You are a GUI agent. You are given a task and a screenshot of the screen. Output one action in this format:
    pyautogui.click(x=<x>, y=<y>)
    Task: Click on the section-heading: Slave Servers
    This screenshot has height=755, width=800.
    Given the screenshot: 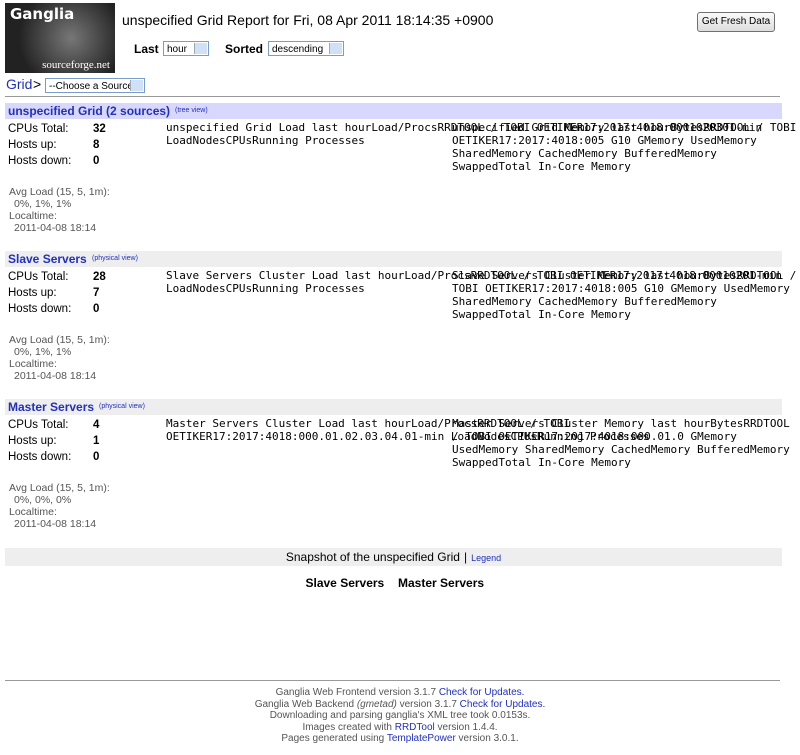 What is the action you would take?
    pyautogui.click(x=47, y=259)
    